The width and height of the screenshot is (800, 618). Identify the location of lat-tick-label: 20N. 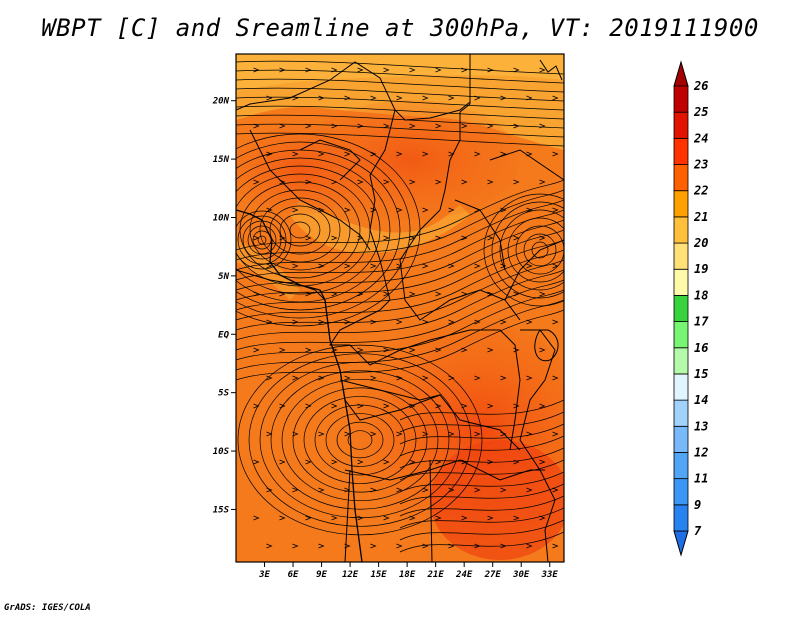
(221, 102).